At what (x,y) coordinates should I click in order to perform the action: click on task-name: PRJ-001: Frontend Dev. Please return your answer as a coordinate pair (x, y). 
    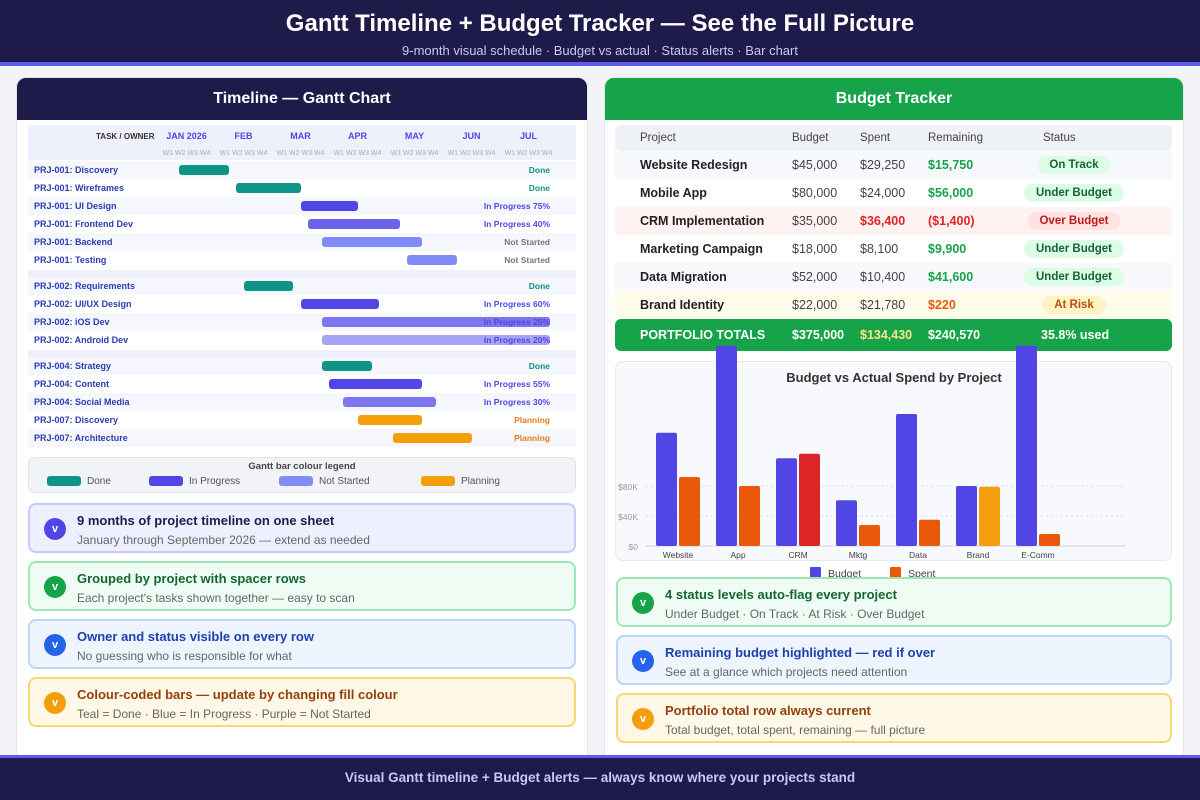
    Looking at the image, I should click on (84, 224).